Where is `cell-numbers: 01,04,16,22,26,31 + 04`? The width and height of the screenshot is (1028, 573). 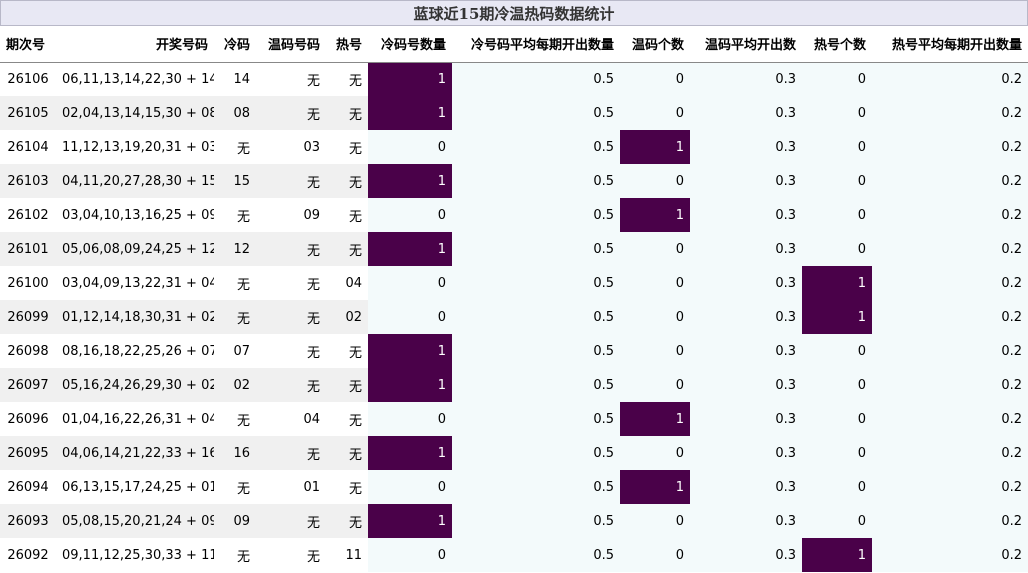 cell-numbers: 01,04,16,22,26,31 + 04 is located at coordinates (135, 419).